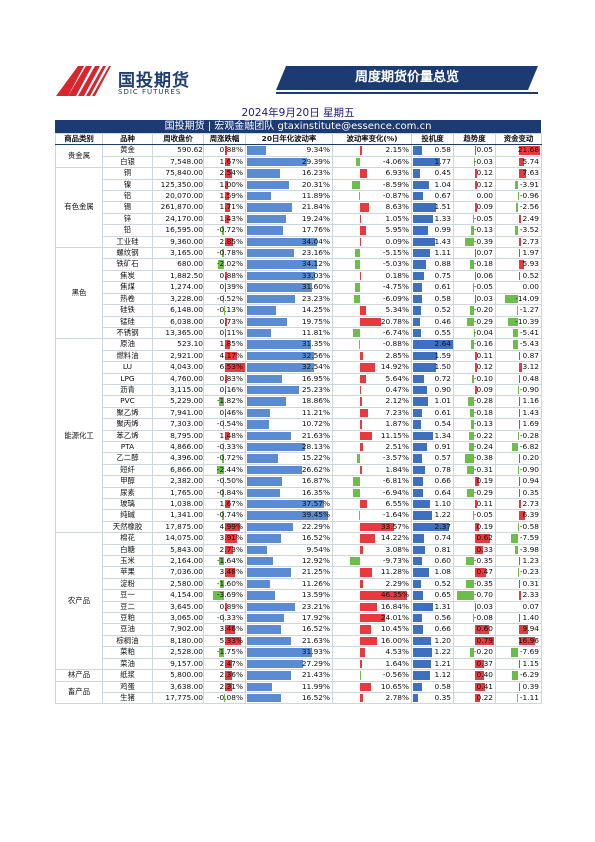  I want to click on commodity-name: 菜粕, so click(127, 652).